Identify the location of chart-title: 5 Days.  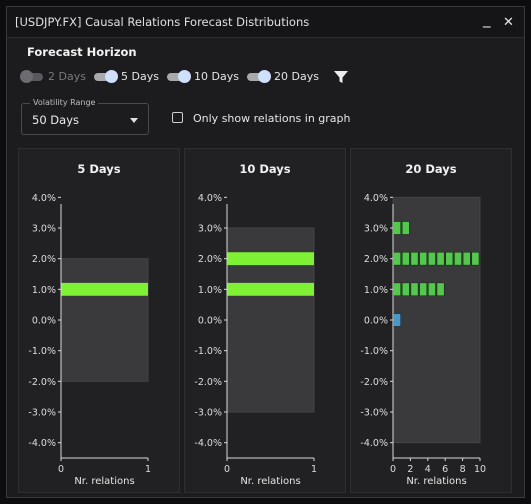
(99, 169).